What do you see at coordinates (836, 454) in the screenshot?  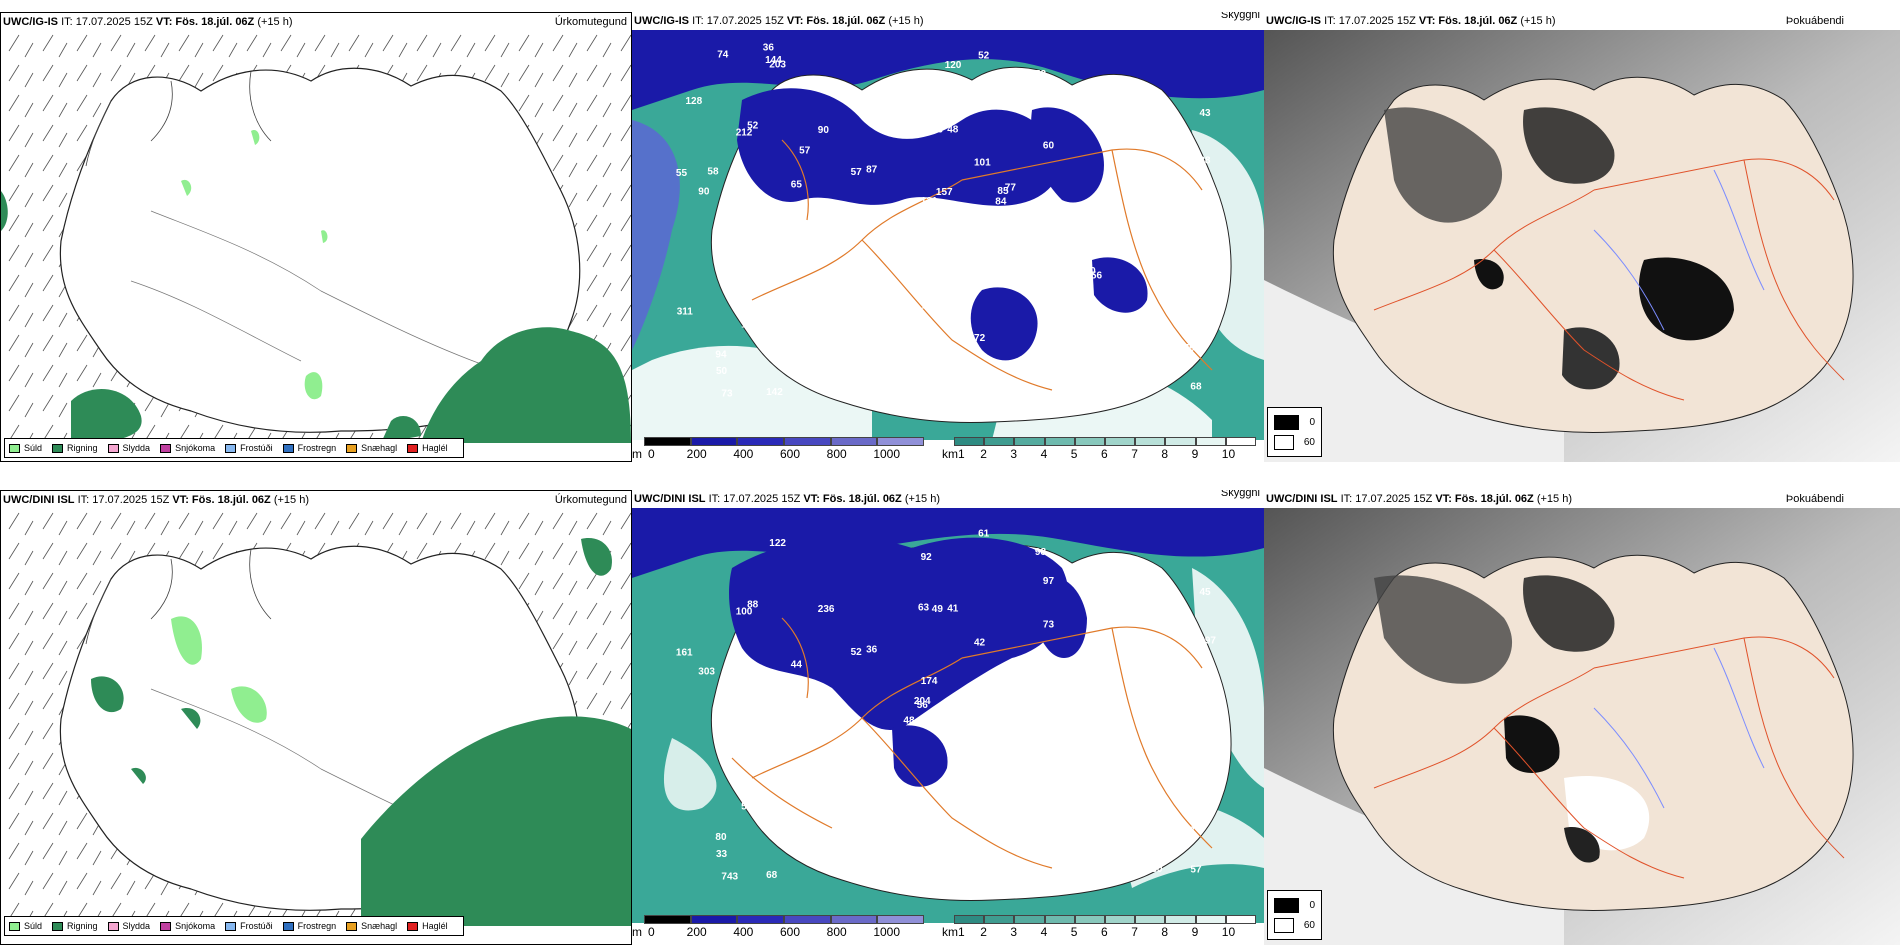 I see `scale-tick-label: 800` at bounding box center [836, 454].